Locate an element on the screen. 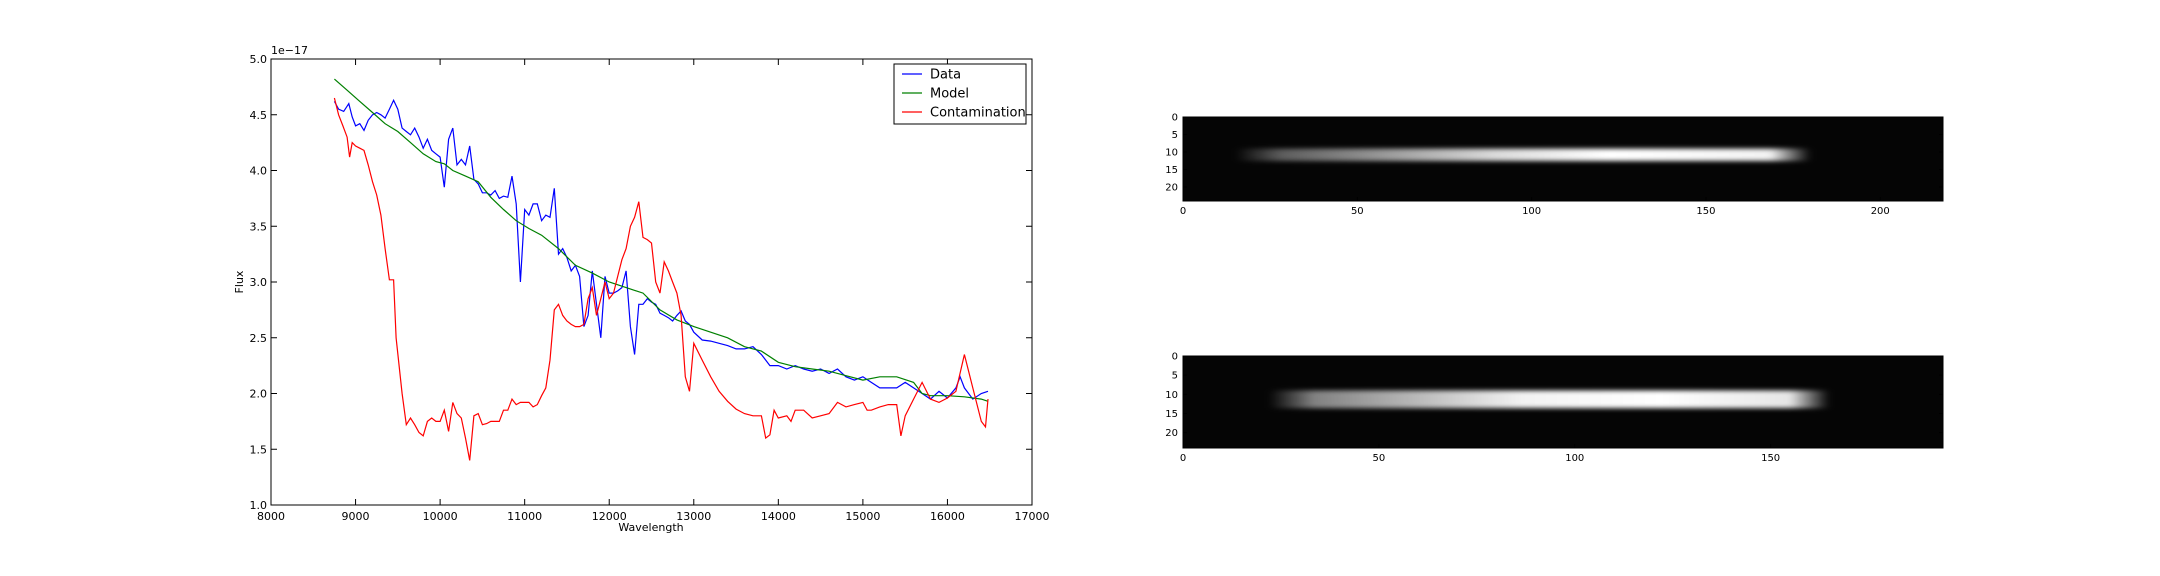 The height and width of the screenshot is (576, 2160). x-tick-label: 13000 is located at coordinates (693, 516).